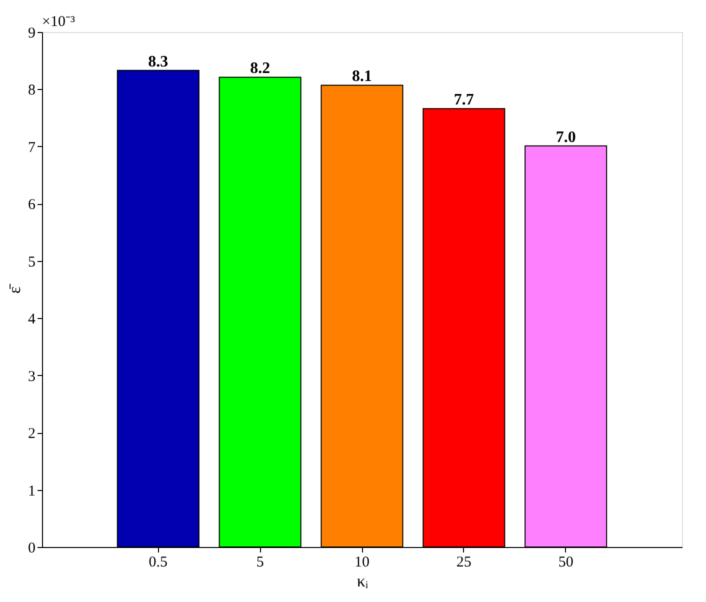  I want to click on y-tick-label: 8, so click(32, 90).